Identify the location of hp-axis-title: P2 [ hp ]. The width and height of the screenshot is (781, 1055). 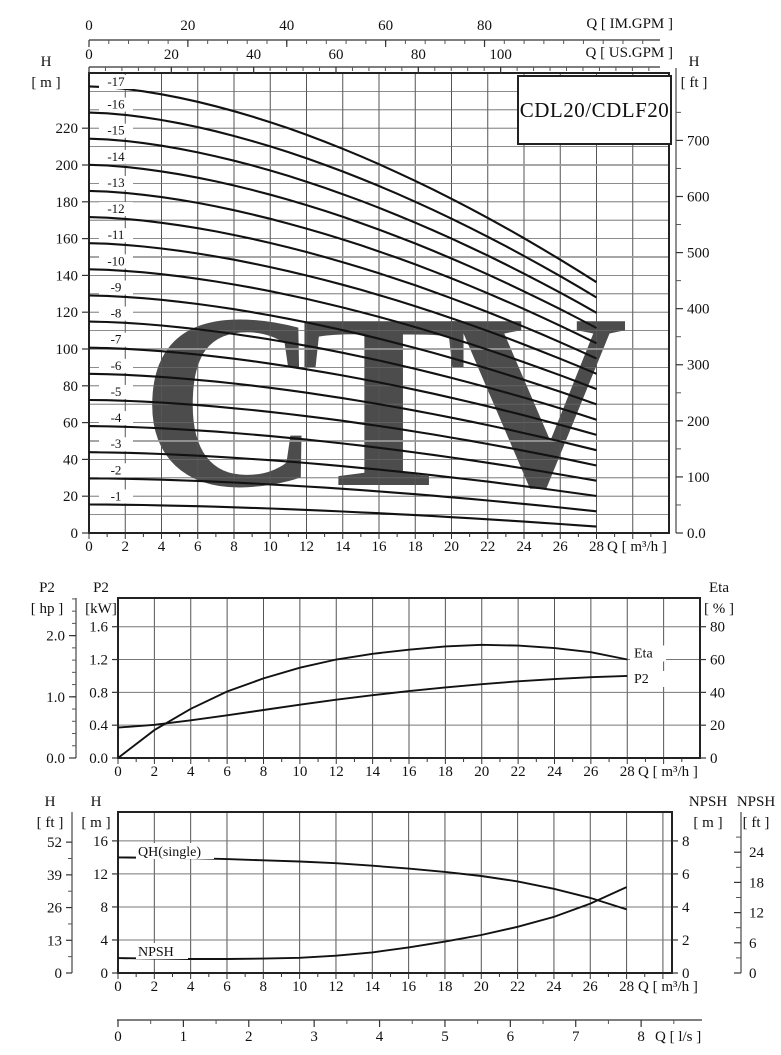
(47, 599).